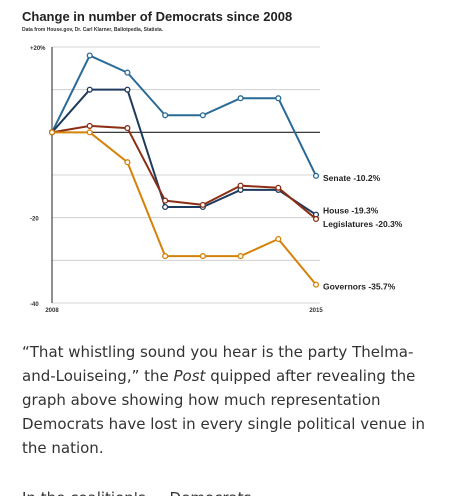 This screenshot has height=496, width=454. What do you see at coordinates (34, 220) in the screenshot?
I see `y-tick-label: -20` at bounding box center [34, 220].